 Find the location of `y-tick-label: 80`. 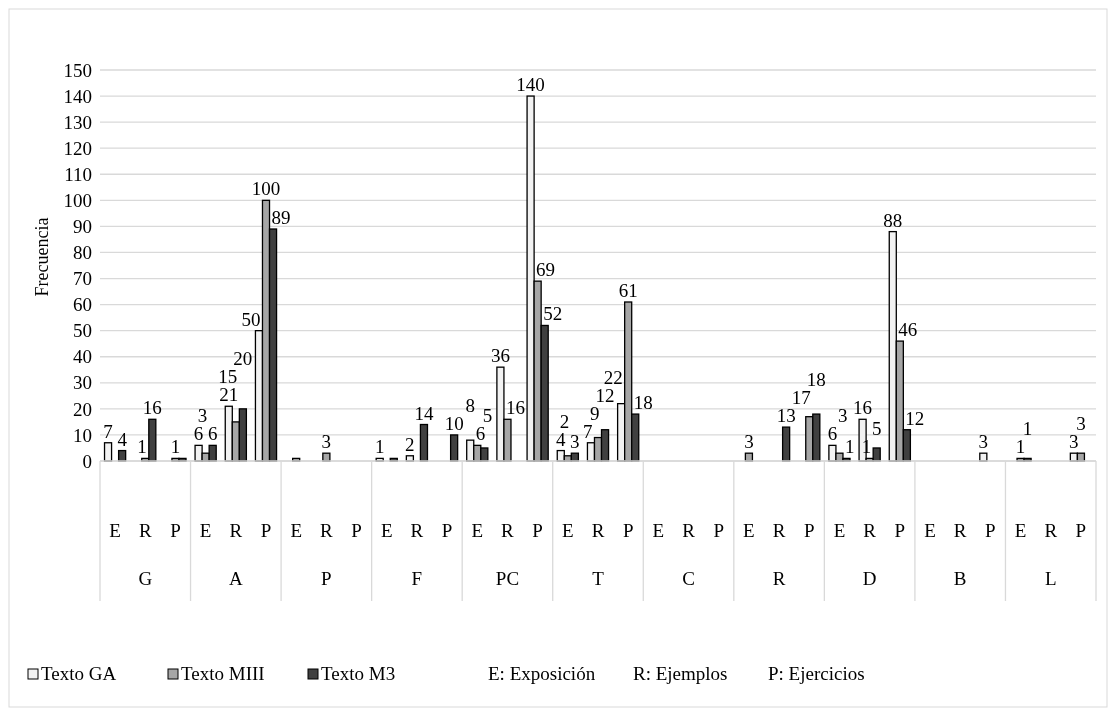

y-tick-label: 80 is located at coordinates (82, 253).